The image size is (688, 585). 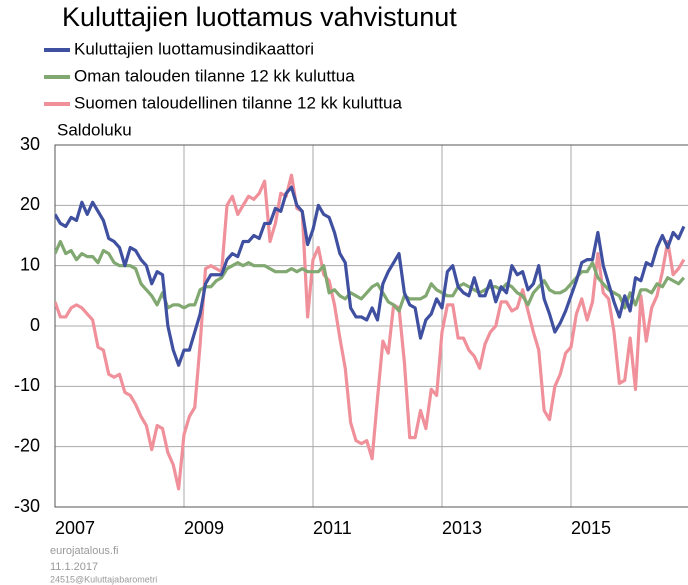 What do you see at coordinates (30, 264) in the screenshot?
I see `y-tick-label: 10` at bounding box center [30, 264].